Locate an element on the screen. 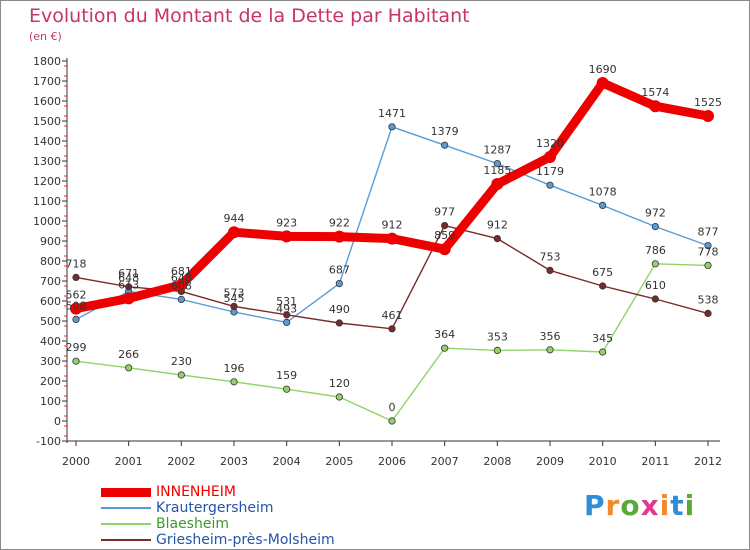  data-label: 353 is located at coordinates (497, 336).